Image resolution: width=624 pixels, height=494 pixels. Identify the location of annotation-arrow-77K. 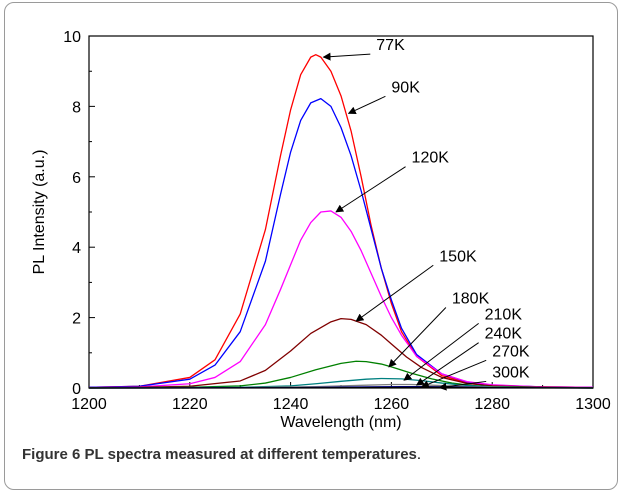
(346, 56).